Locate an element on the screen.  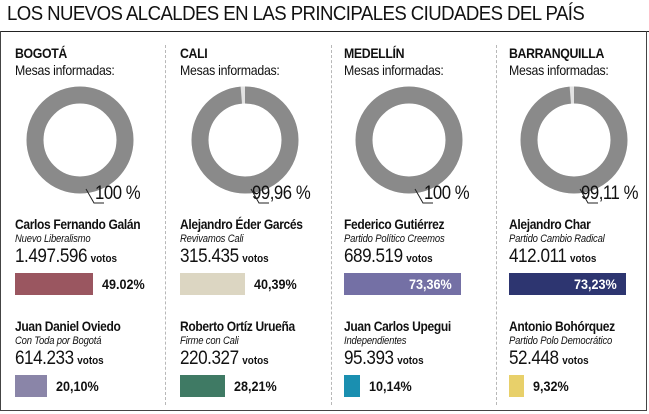
vote-number: 412.011 is located at coordinates (538, 256).